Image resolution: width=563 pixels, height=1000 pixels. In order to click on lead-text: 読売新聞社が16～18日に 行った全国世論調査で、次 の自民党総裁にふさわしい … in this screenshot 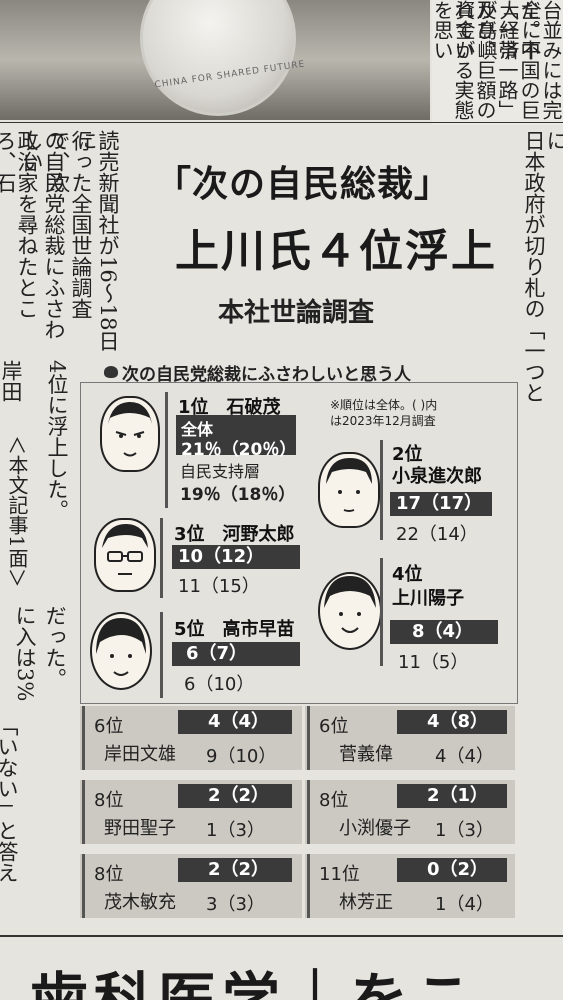, I will do `click(62, 245)`.